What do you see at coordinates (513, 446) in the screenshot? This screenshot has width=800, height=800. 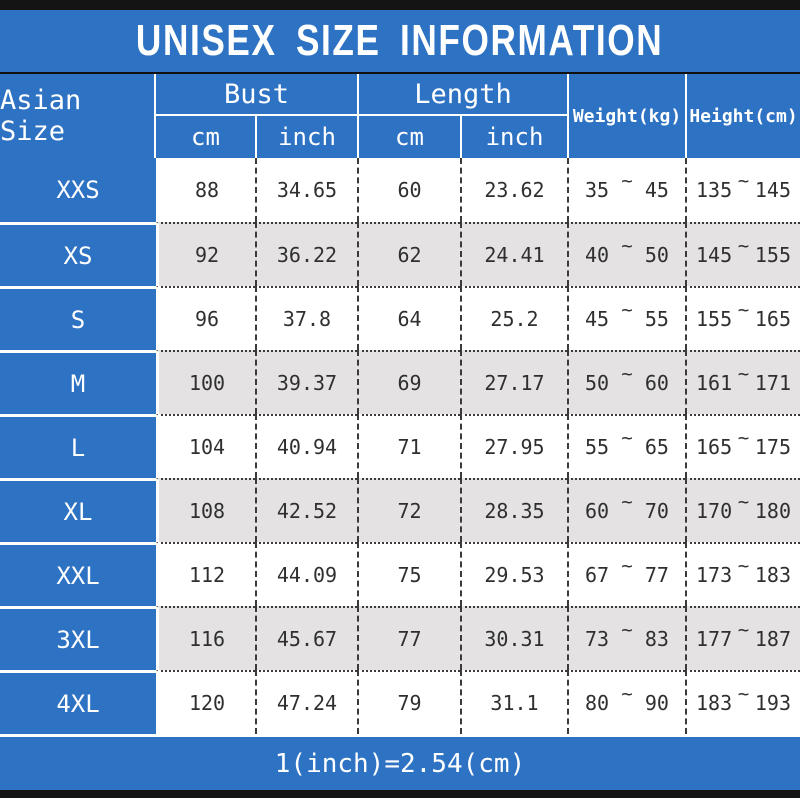 I see `length-inch-cell: 27.95` at bounding box center [513, 446].